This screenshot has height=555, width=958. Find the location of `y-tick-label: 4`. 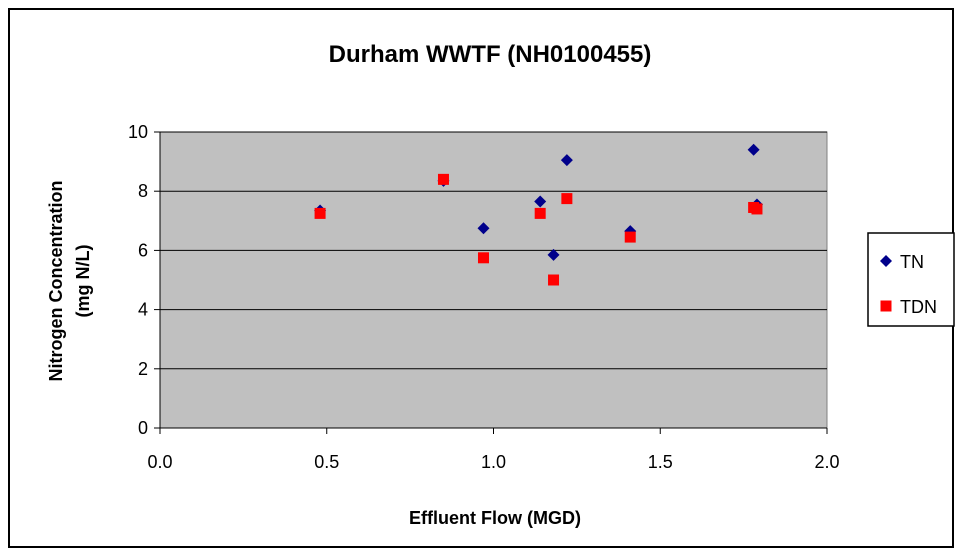

y-tick-label: 4 is located at coordinates (143, 310).